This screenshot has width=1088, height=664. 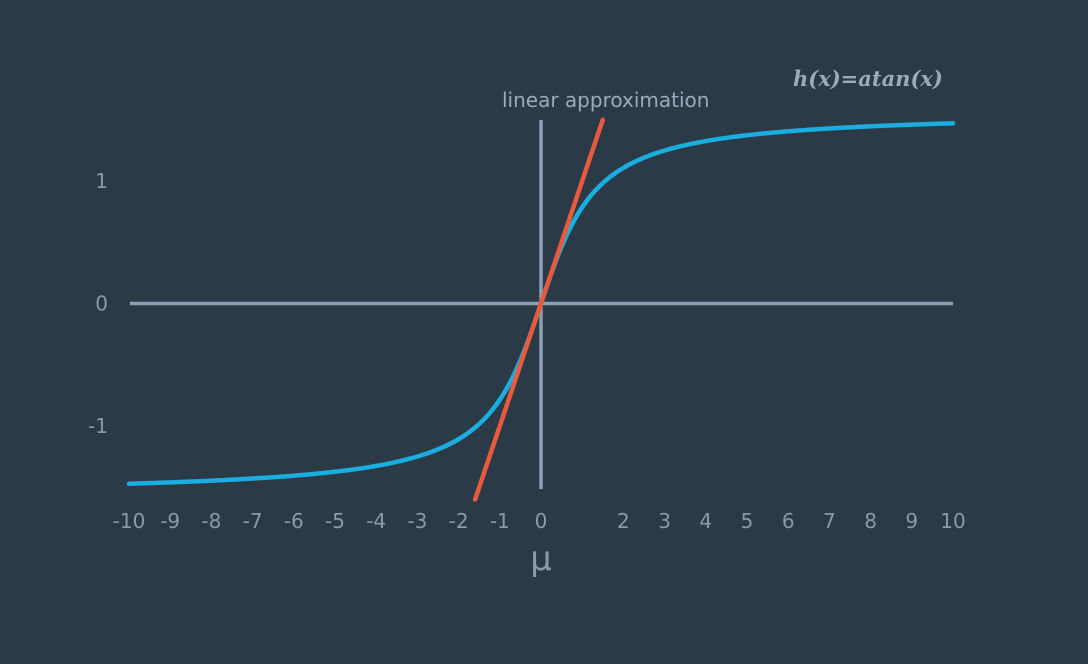 What do you see at coordinates (623, 521) in the screenshot?
I see `x-tick-label: 2` at bounding box center [623, 521].